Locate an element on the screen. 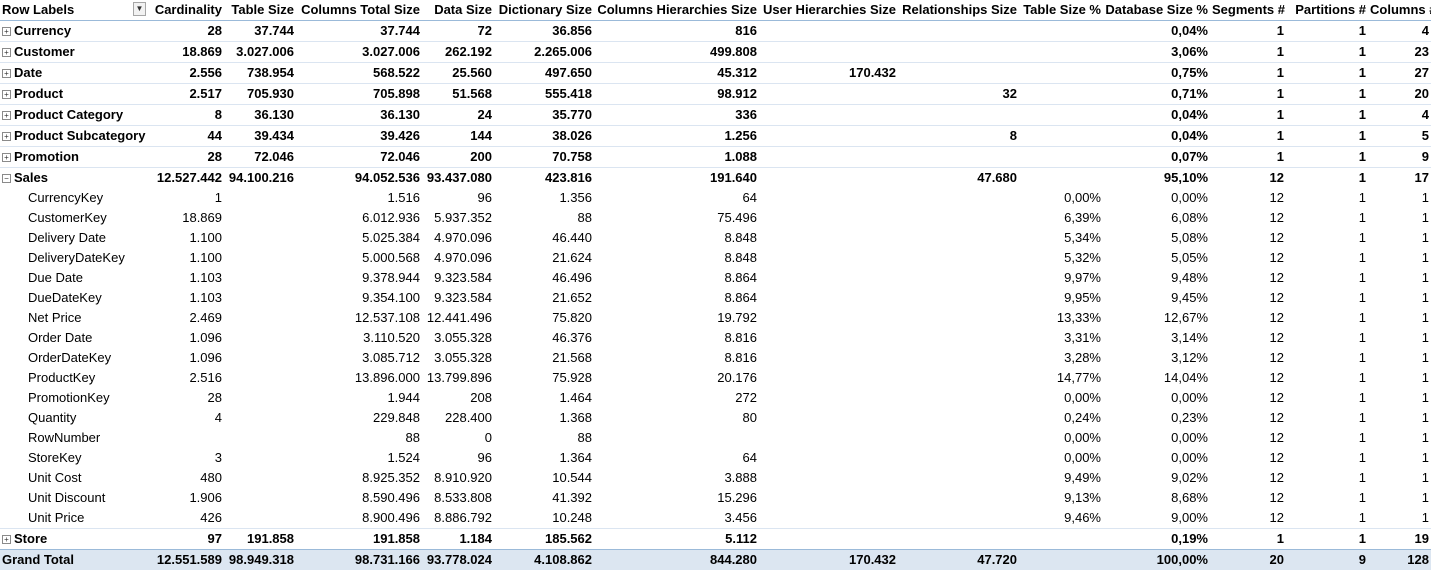 Image resolution: width=1431 pixels, height=570 pixels. row-label-cell: OrderDateKey is located at coordinates (74, 358).